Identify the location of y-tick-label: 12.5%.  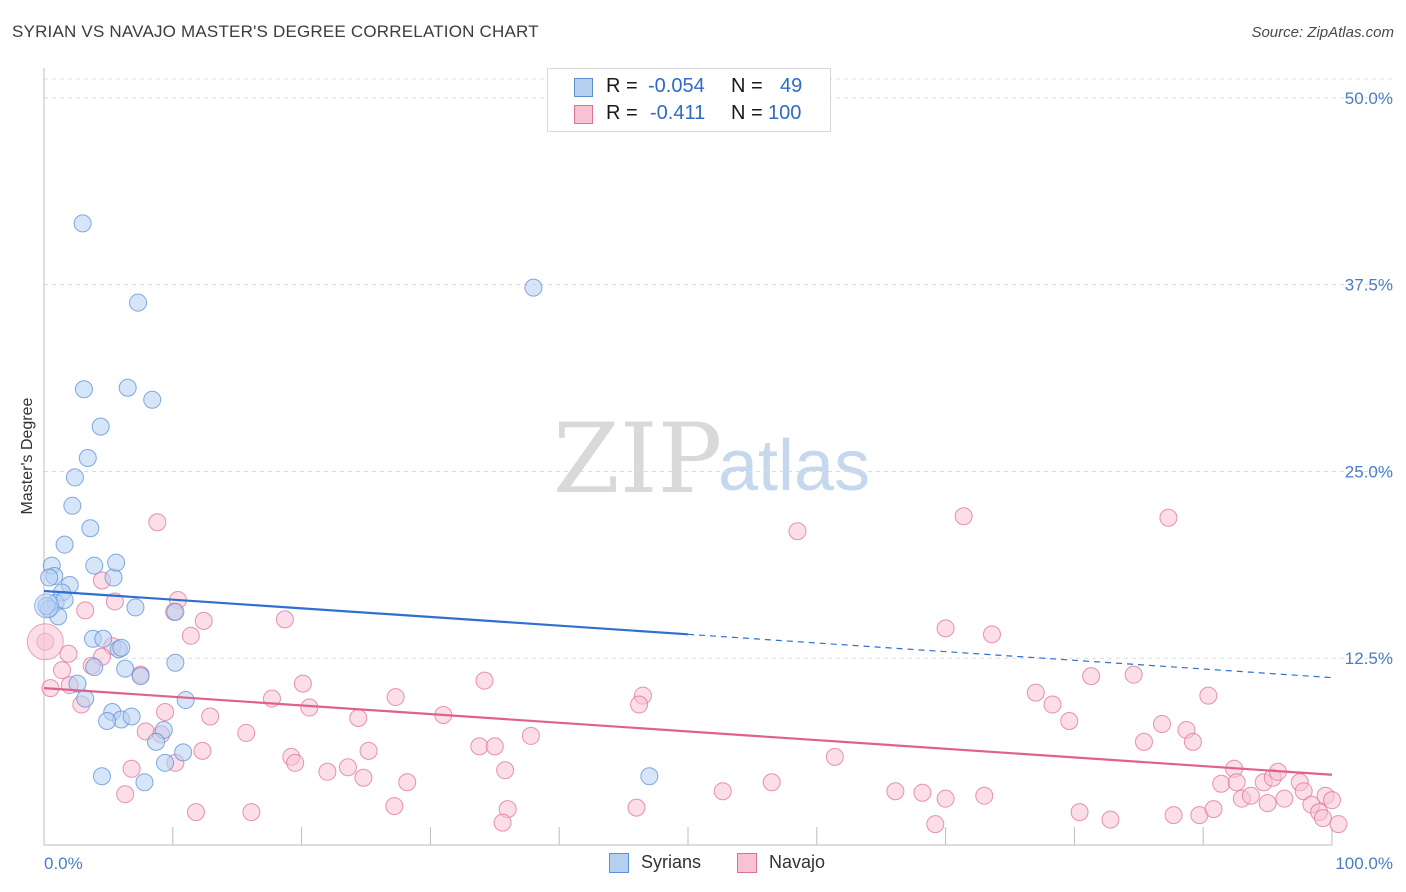
(1369, 658).